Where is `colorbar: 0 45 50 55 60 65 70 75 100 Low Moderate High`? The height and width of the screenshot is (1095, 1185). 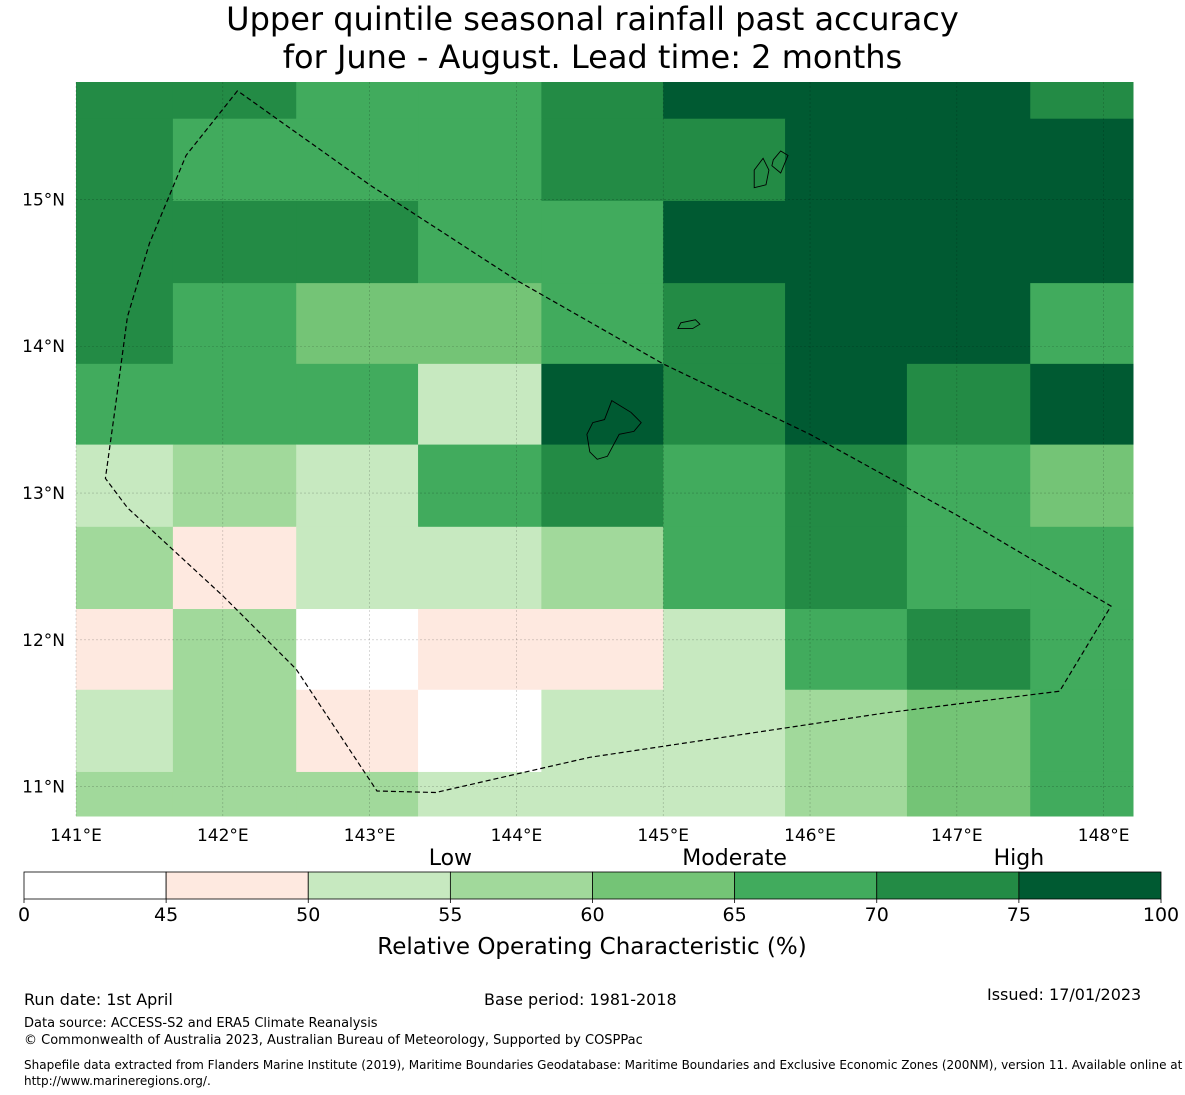 colorbar: 0 45 50 55 60 65 70 75 100 Low Moderate High is located at coordinates (598, 886).